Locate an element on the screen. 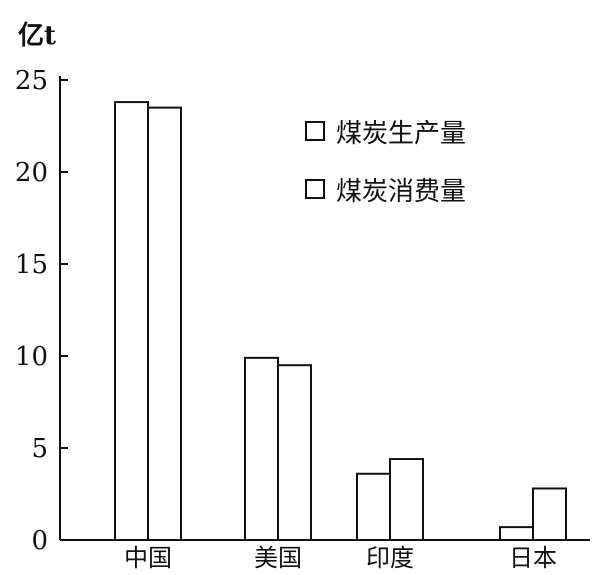 The height and width of the screenshot is (575, 595). x-tick-label: 中国 is located at coordinates (148, 558).